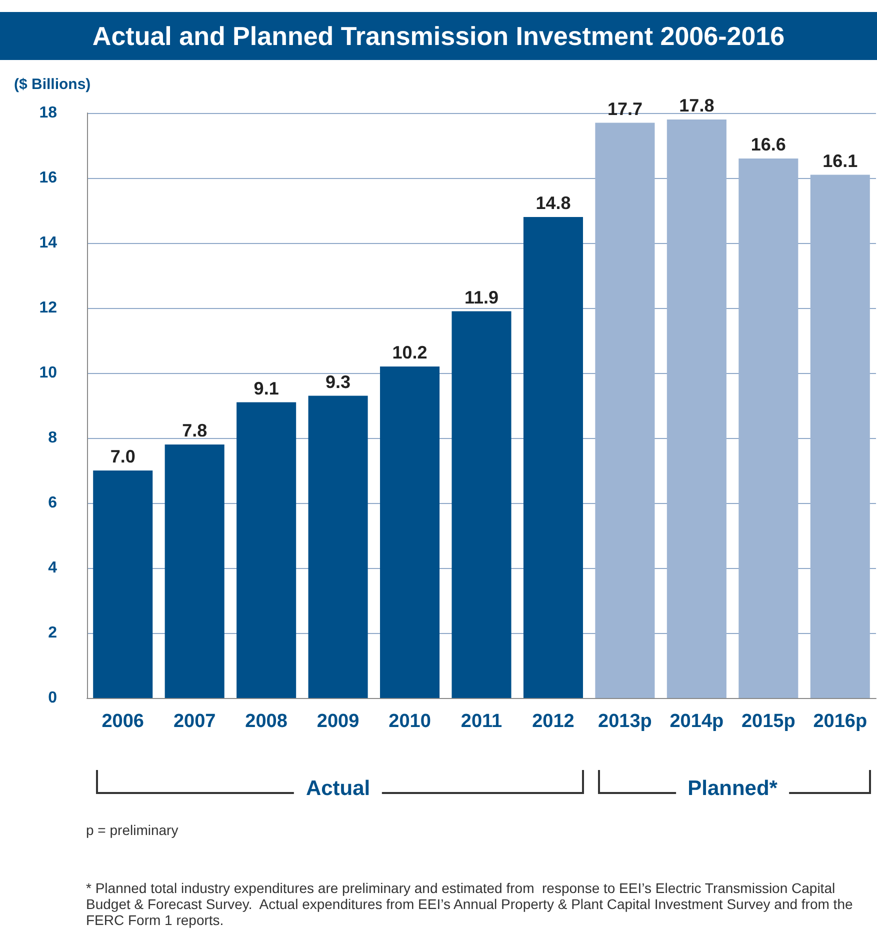  Describe the element at coordinates (733, 789) in the screenshot. I see `text: Planned*` at that location.